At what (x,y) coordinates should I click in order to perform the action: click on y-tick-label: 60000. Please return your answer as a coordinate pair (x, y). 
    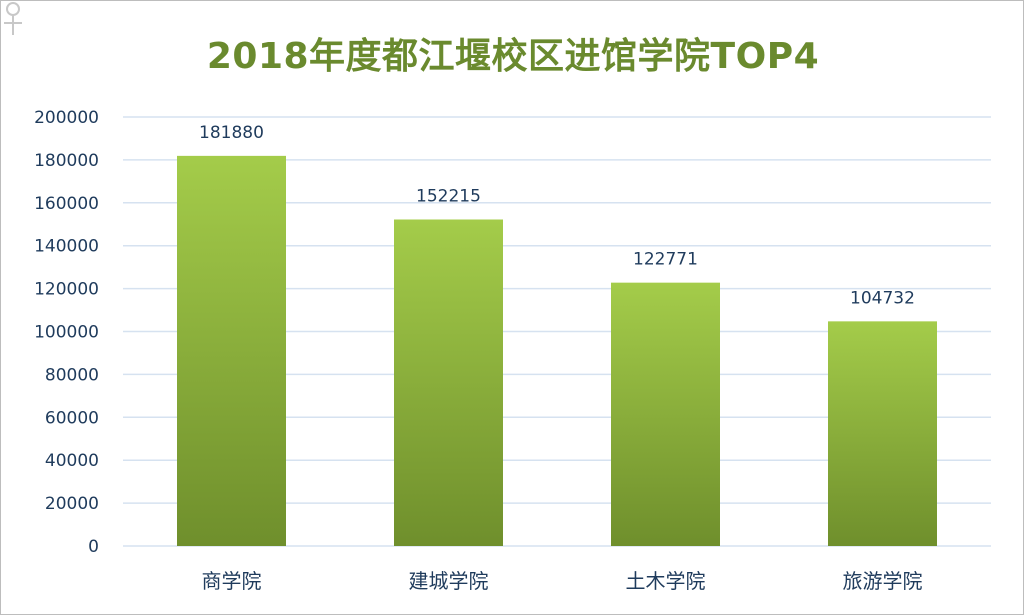
    Looking at the image, I should click on (72, 418).